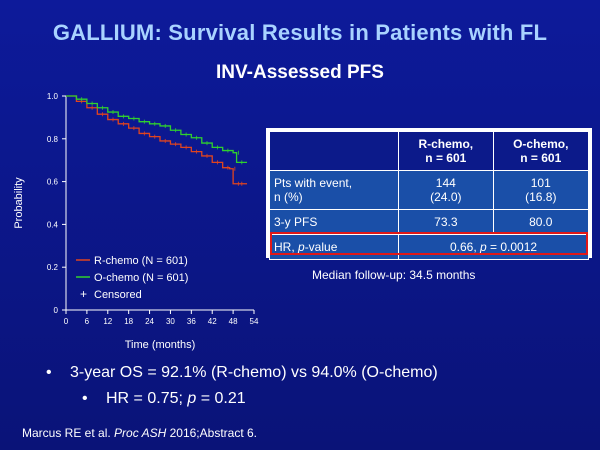 Image resolution: width=600 pixels, height=450 pixels. Describe the element at coordinates (446, 144) in the screenshot. I see `r-chemo-header-line1: R-chemo,` at that location.